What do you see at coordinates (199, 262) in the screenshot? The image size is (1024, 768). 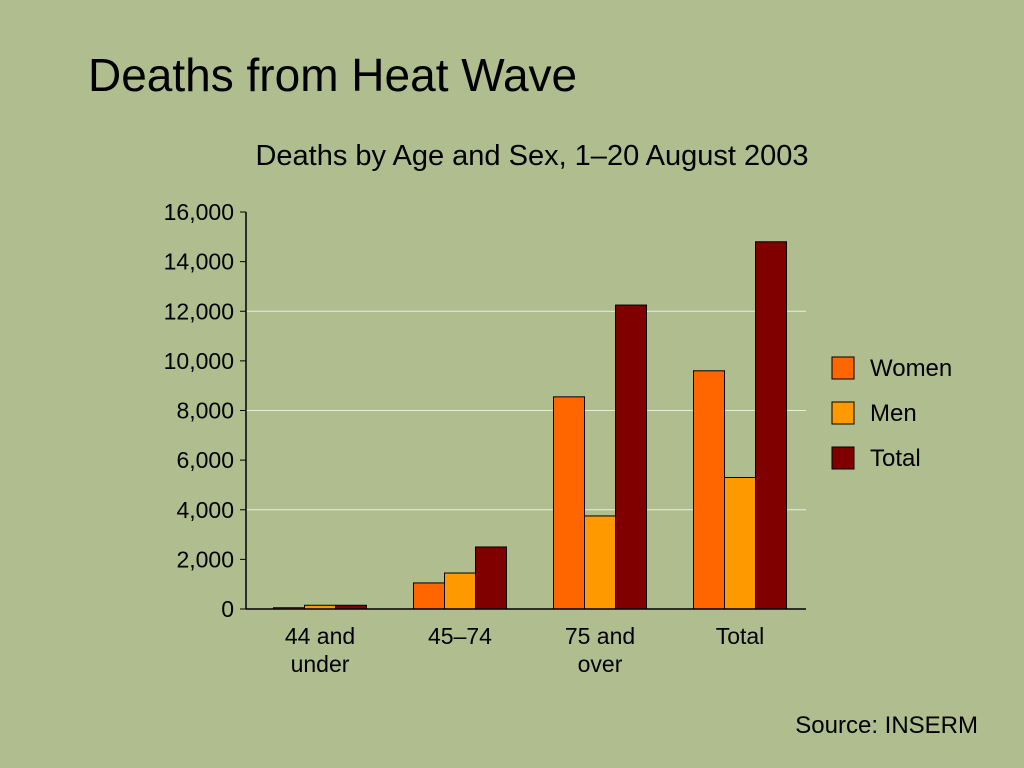 I see `y-tick-label: 14,000` at bounding box center [199, 262].